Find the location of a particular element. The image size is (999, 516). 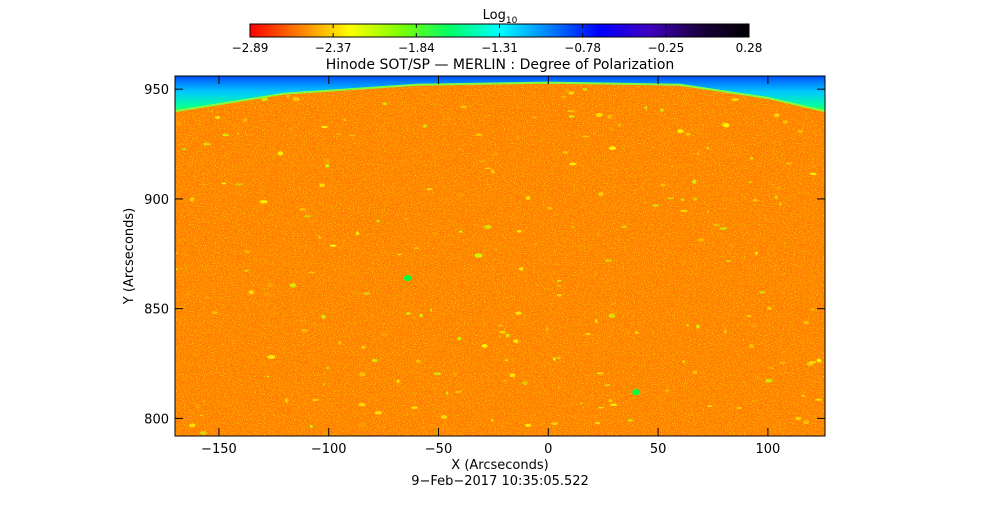

colorbar-tick-label: −0.25 is located at coordinates (665, 48).